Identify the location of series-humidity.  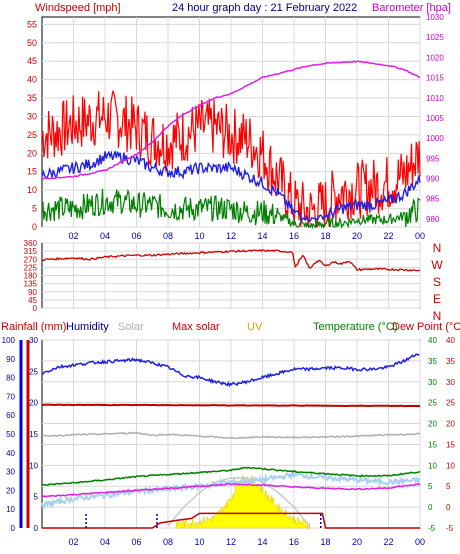
(230, 370).